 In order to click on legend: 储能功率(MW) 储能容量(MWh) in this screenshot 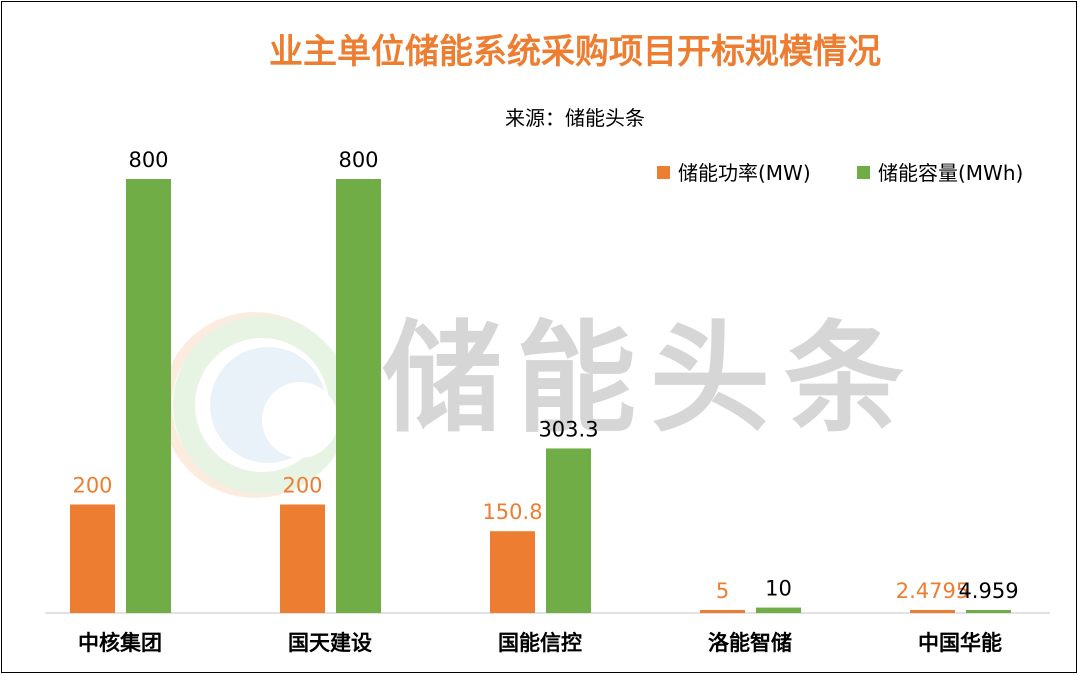, I will do `click(840, 173)`.